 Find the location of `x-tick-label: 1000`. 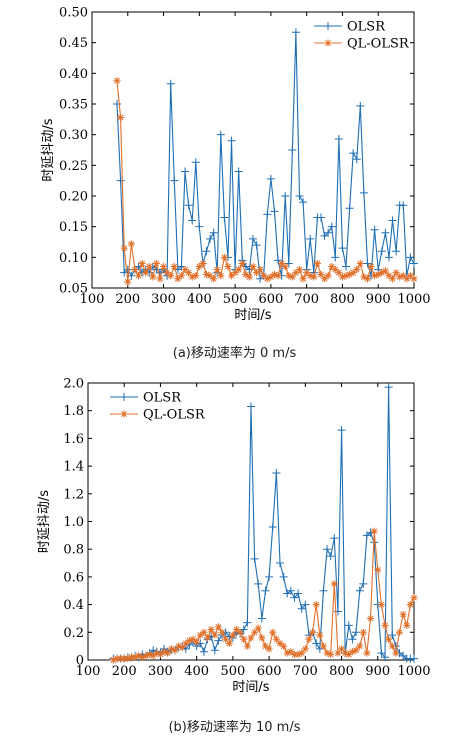

x-tick-label: 1000 is located at coordinates (413, 299).